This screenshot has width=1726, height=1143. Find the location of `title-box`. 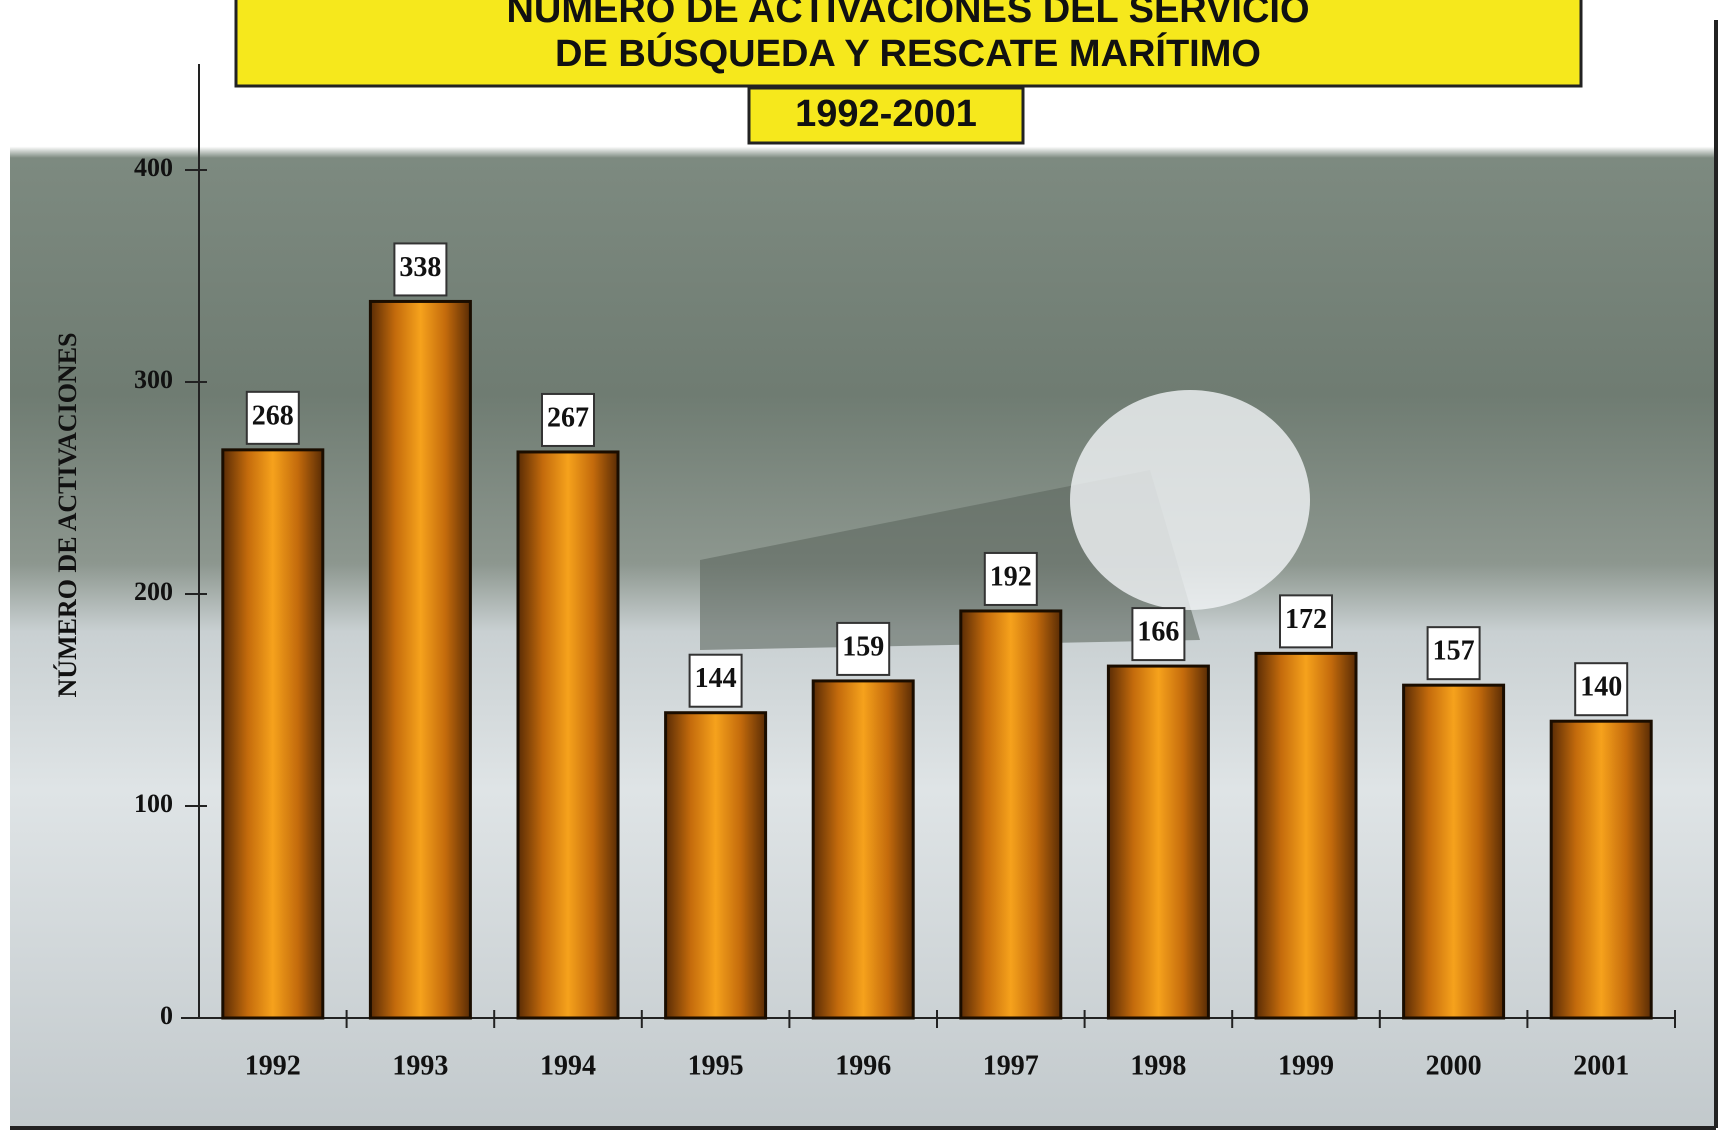

title-box is located at coordinates (908, 44).